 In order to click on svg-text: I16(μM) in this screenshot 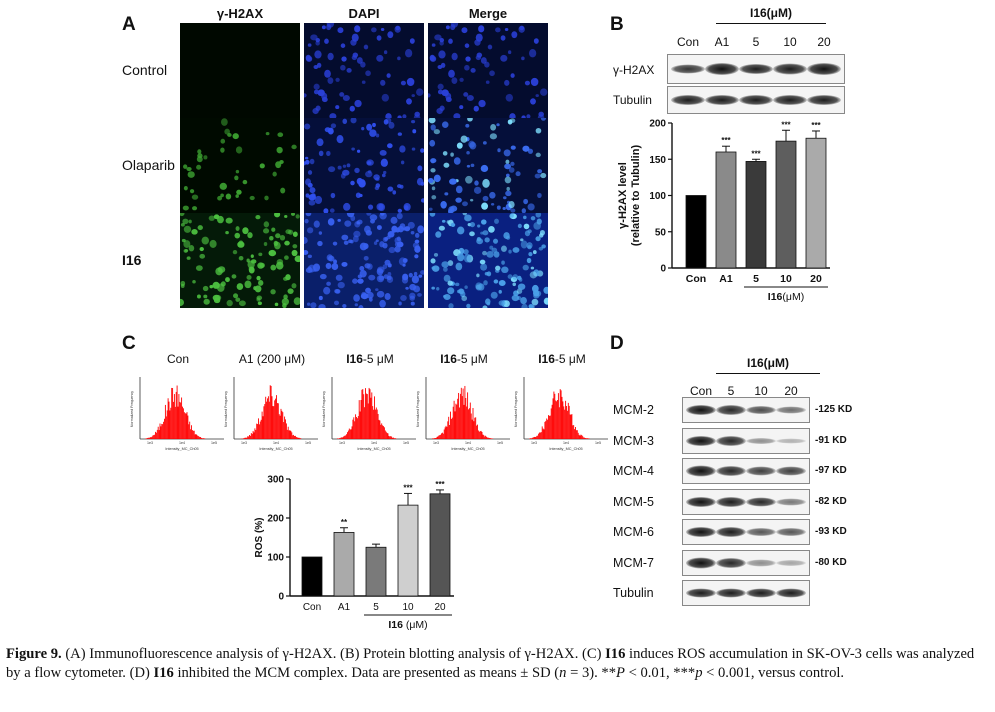, I will do `click(786, 297)`.